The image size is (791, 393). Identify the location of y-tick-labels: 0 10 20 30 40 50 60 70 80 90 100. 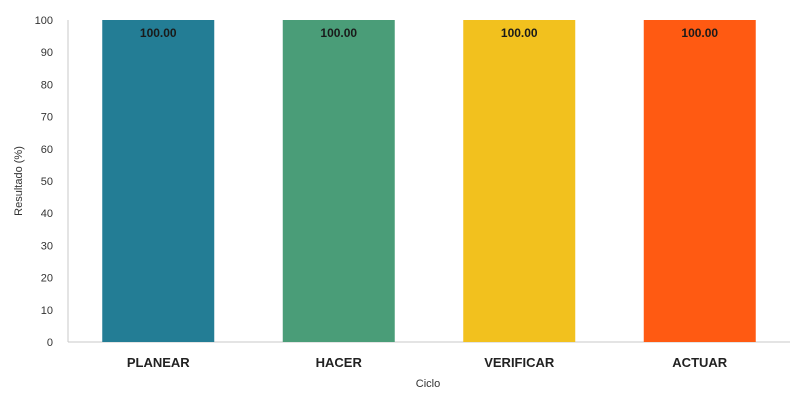
(44, 182).